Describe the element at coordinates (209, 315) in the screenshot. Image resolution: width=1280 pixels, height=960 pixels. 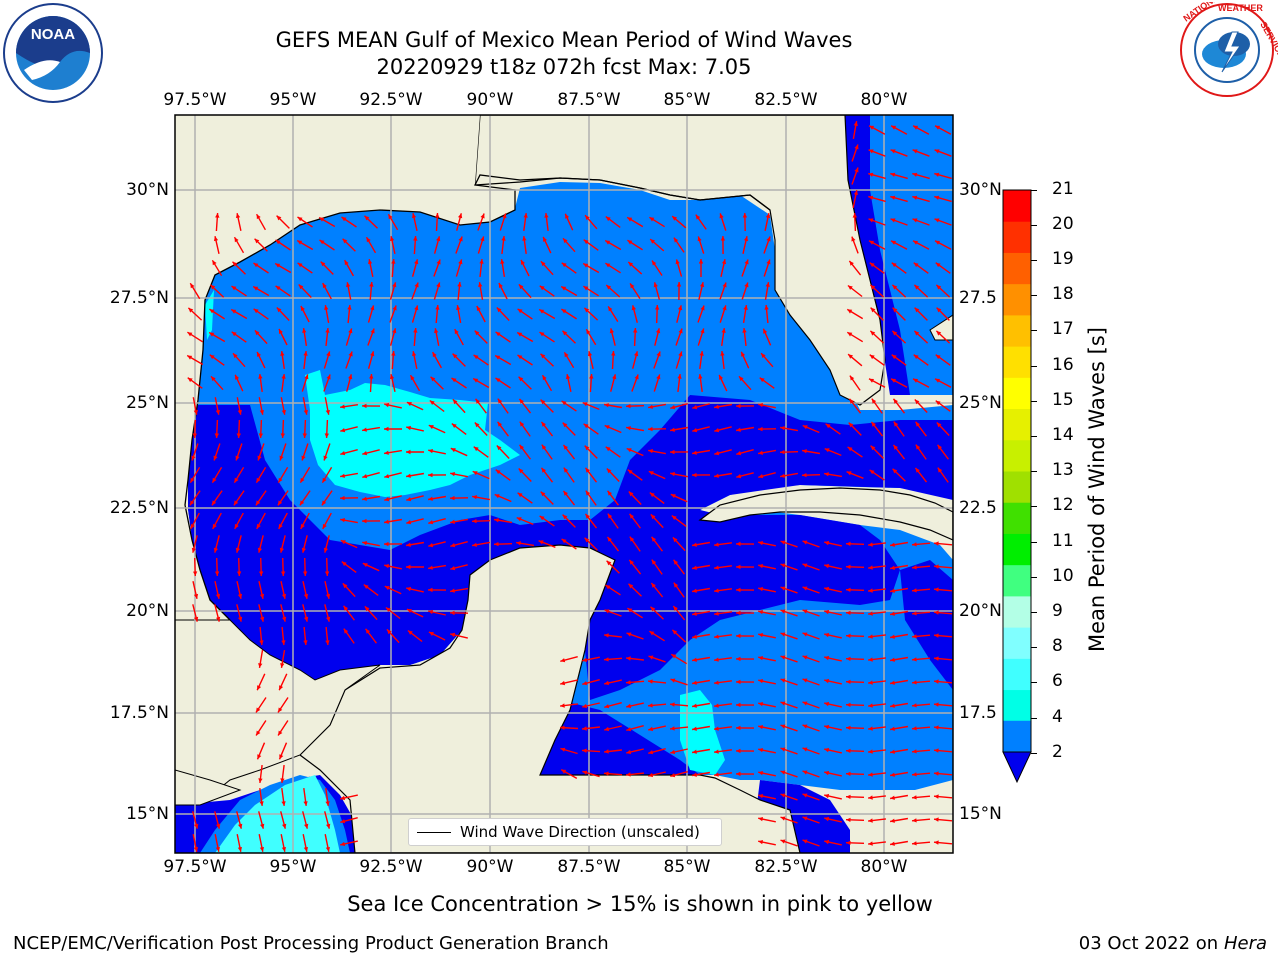
I see `zone-high-texas` at that location.